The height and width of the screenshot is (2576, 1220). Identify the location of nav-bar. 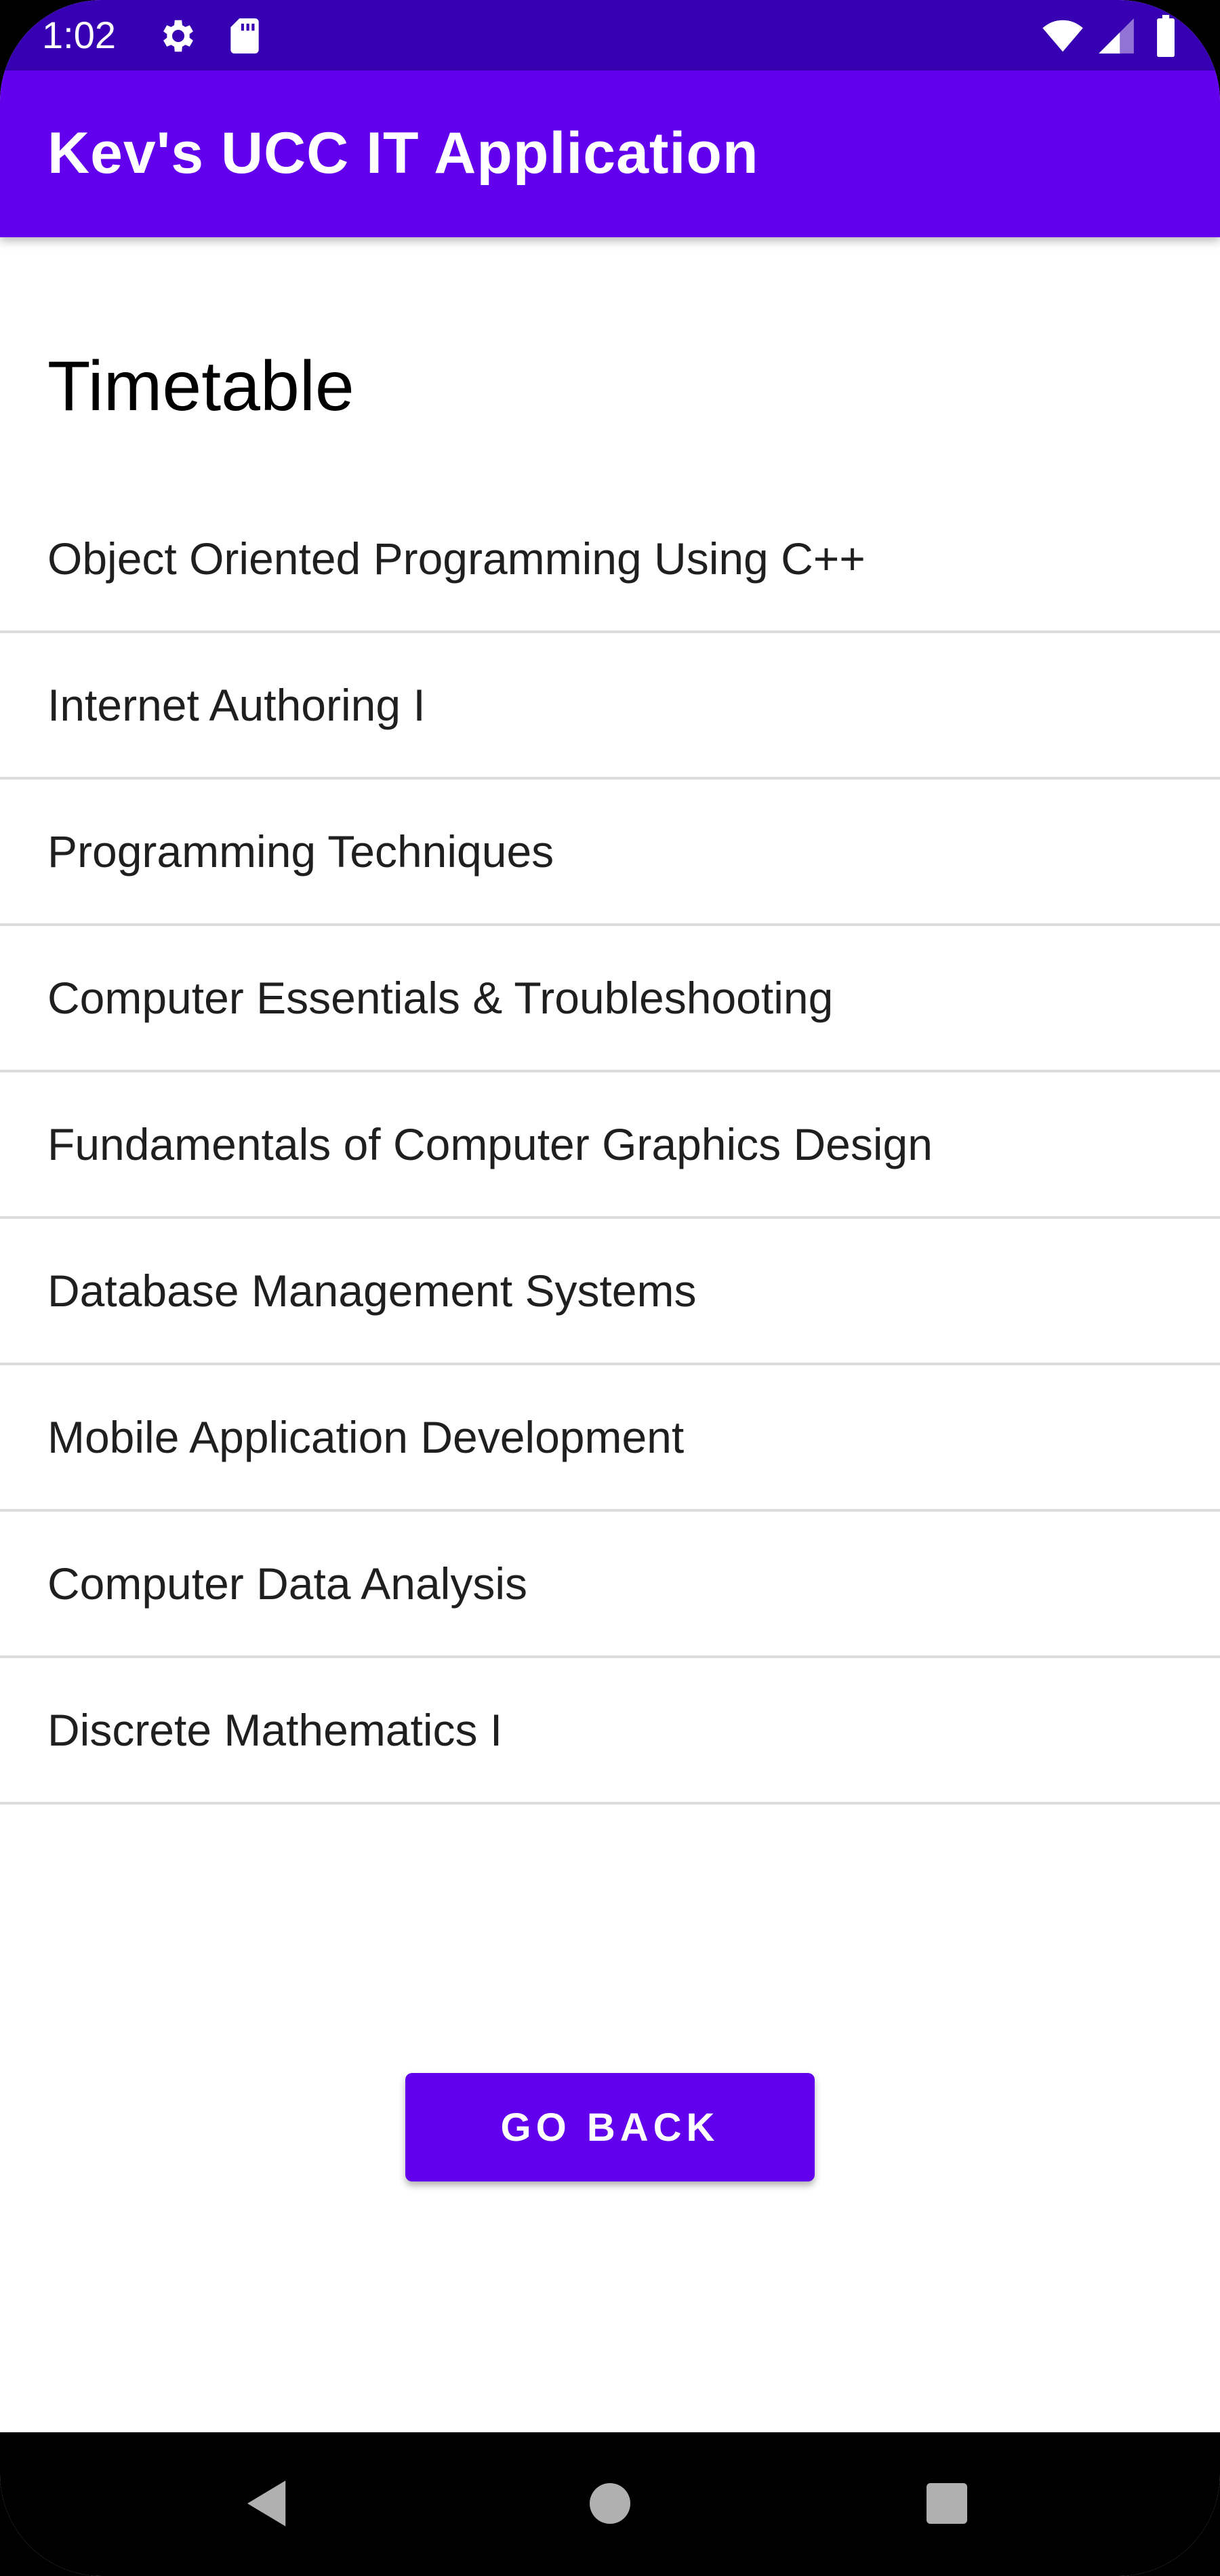
(610, 2504).